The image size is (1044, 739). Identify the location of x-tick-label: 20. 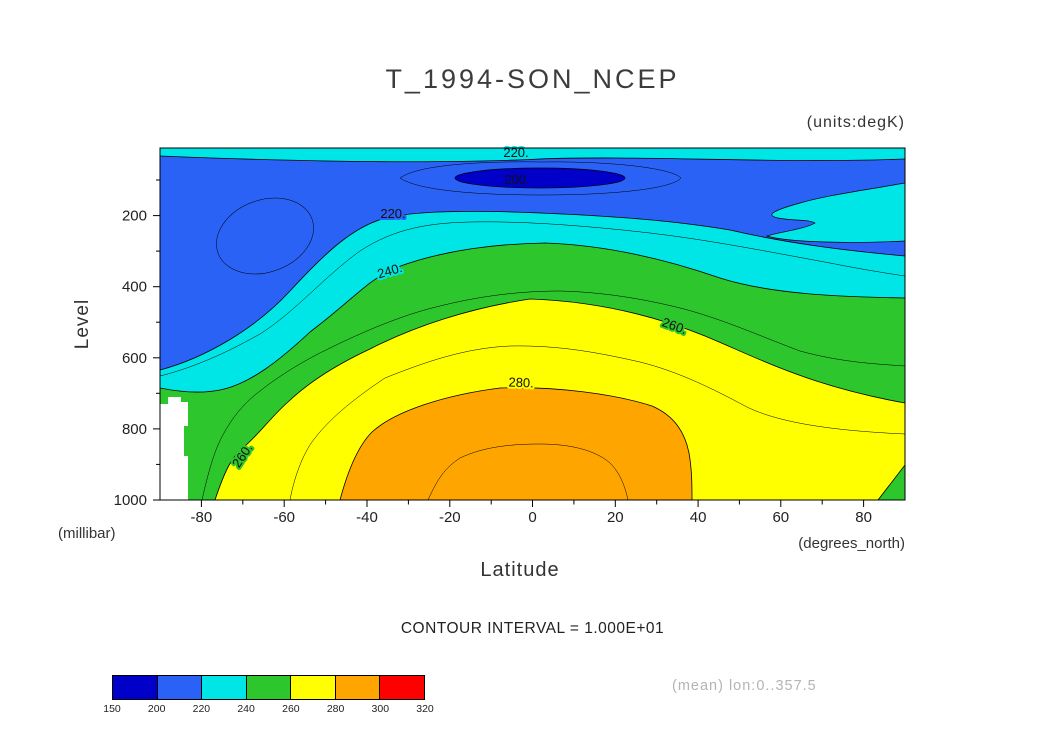
(615, 517).